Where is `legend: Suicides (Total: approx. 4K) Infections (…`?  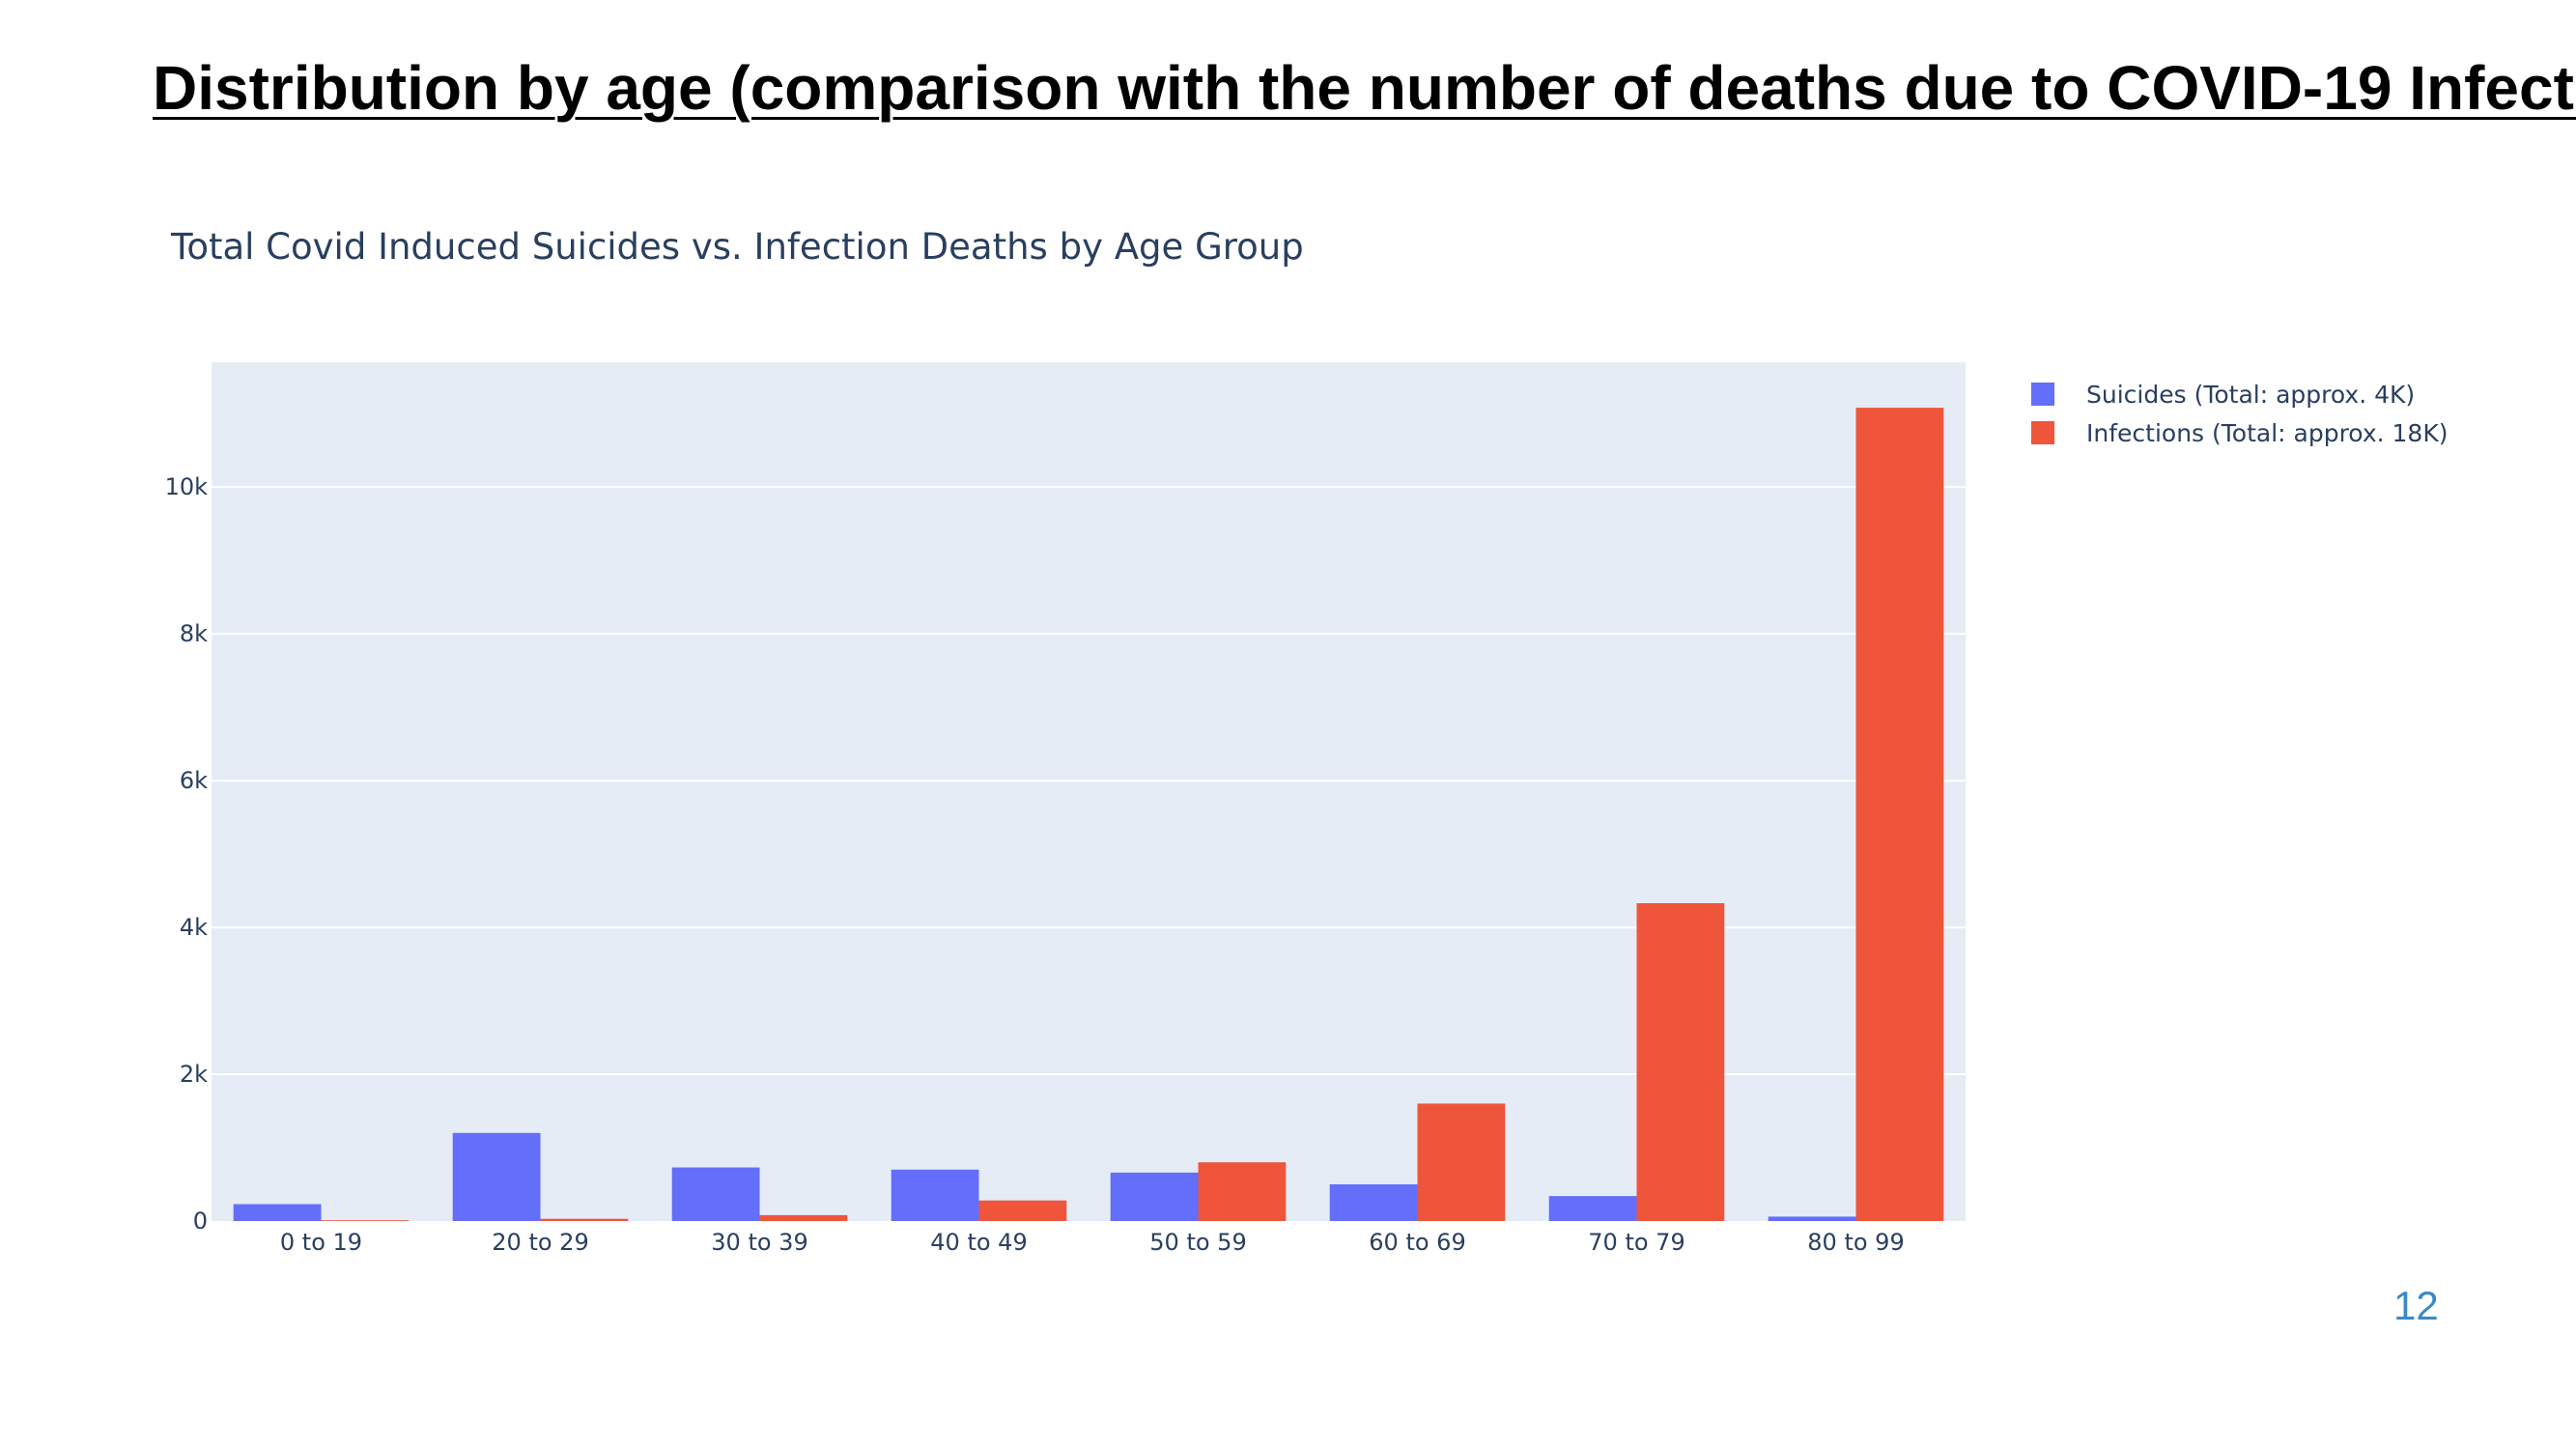 legend: Suicides (Total: approx. 4K) Infections (… is located at coordinates (2239, 414).